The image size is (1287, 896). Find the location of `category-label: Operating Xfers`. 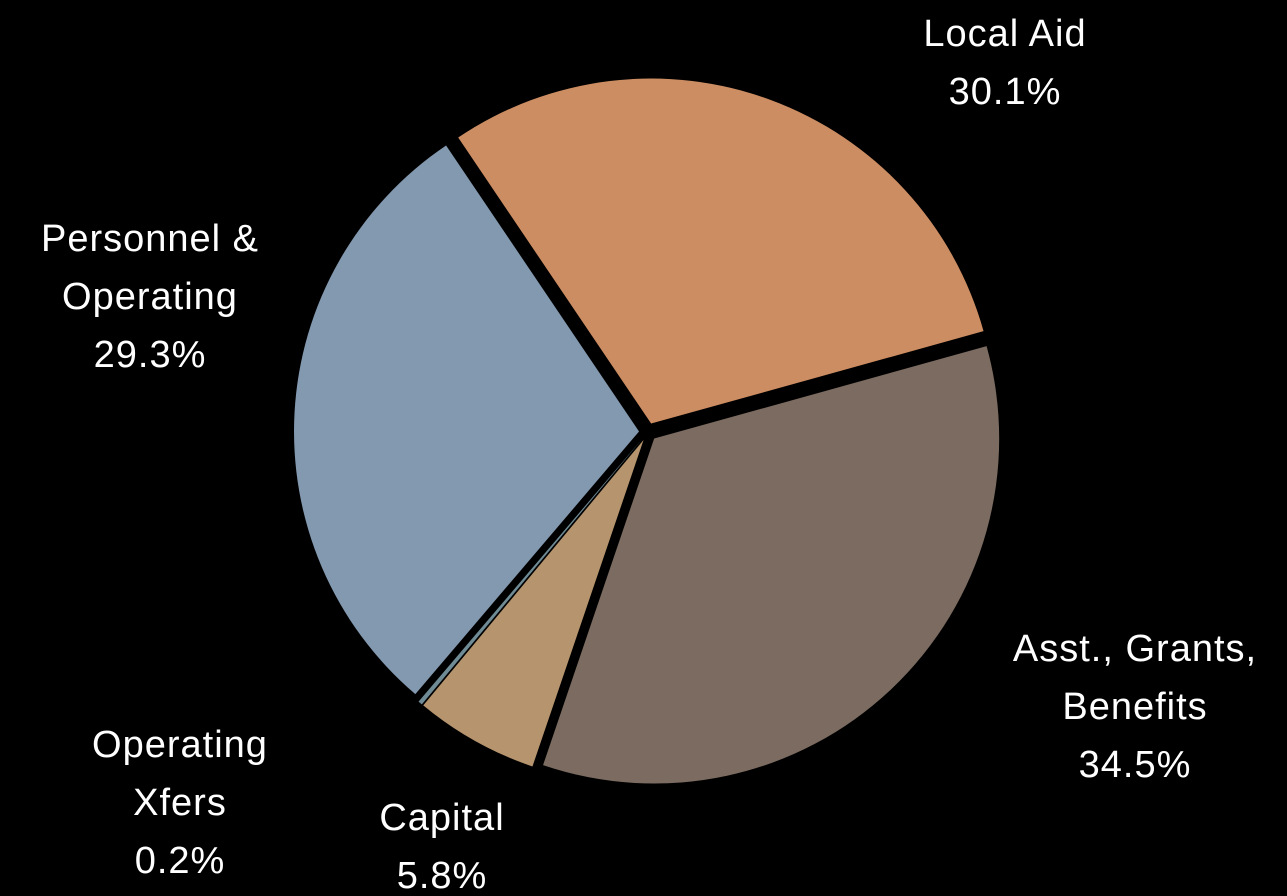

category-label: Operating Xfers is located at coordinates (180, 774).